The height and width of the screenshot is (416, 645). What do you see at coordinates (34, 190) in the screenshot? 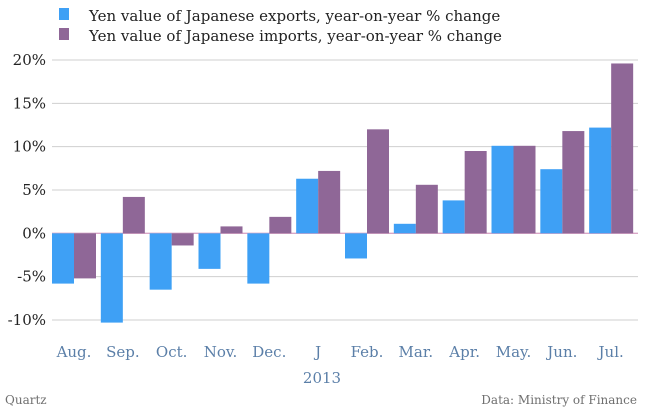
I see `y-tick-label: 5%` at bounding box center [34, 190].